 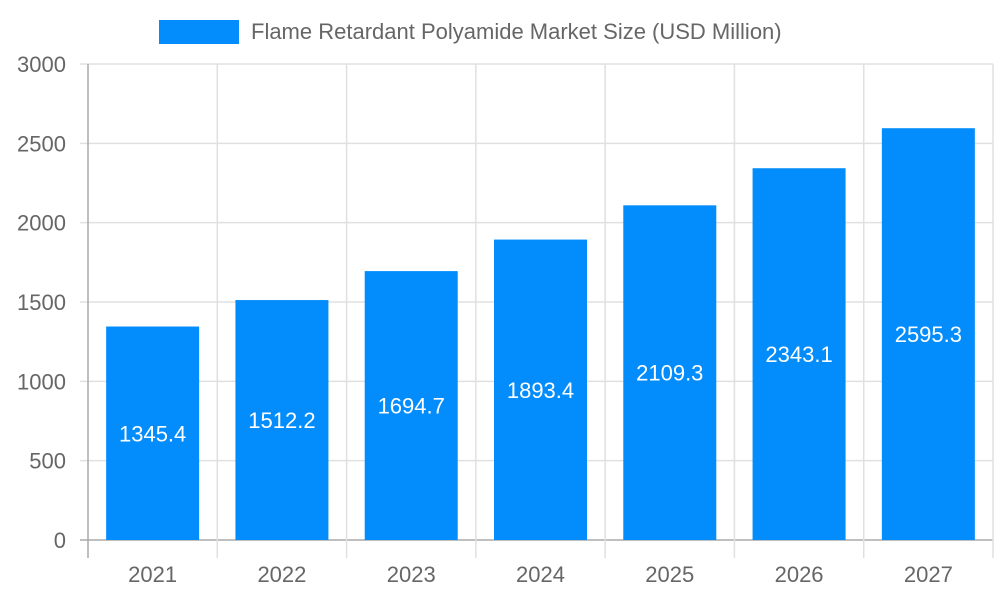 I want to click on bar-2027, so click(x=928, y=334).